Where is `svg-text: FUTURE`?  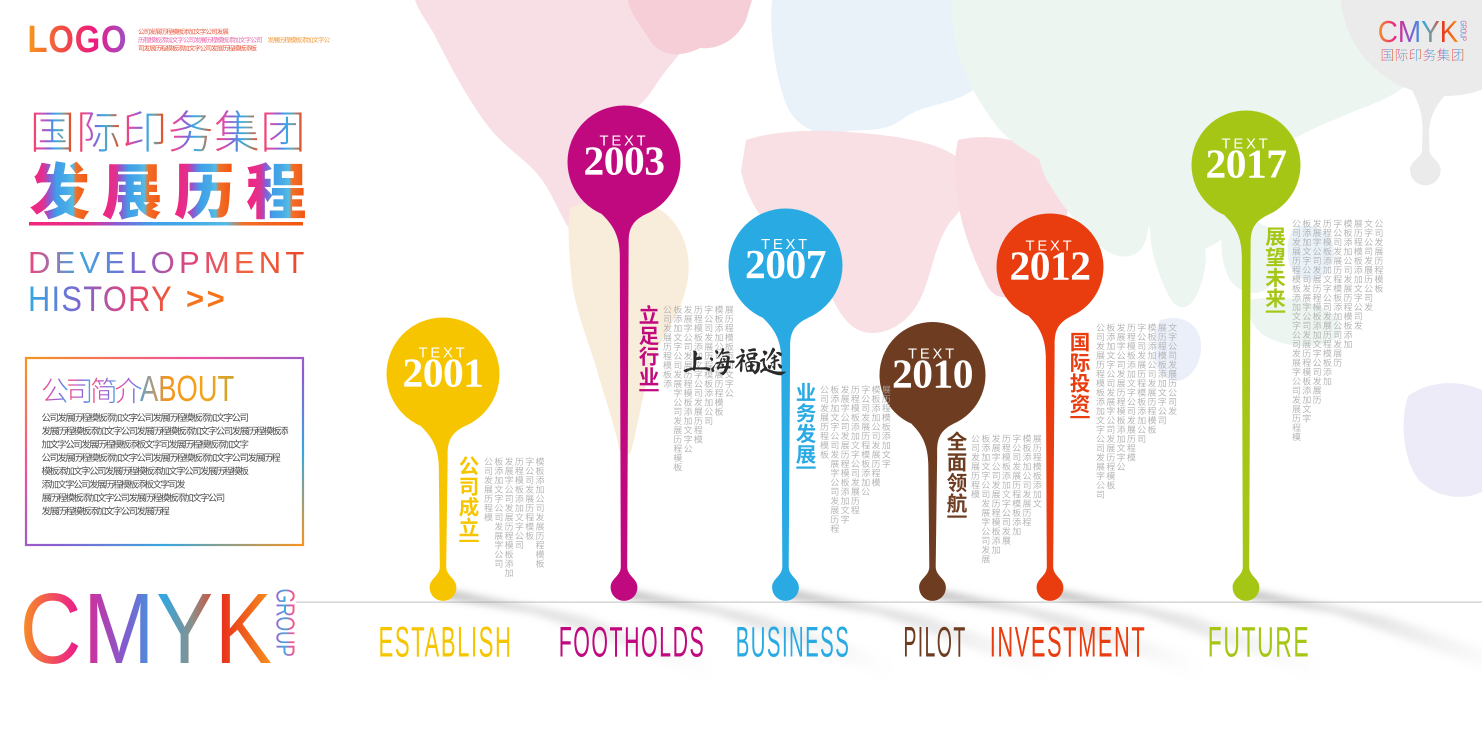
svg-text: FUTURE is located at coordinates (1259, 642).